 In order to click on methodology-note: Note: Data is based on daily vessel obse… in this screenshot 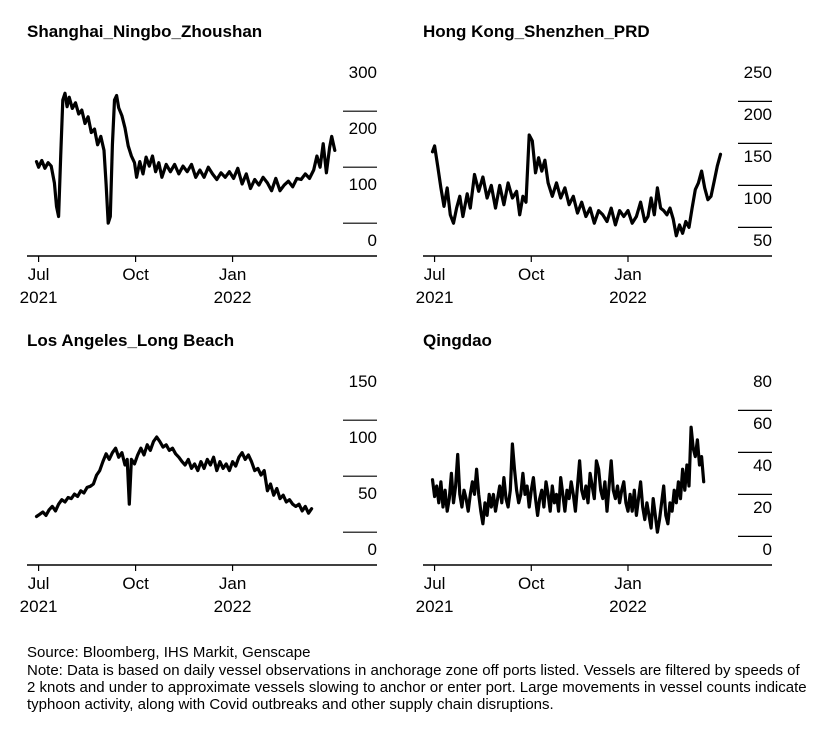, I will do `click(417, 687)`.